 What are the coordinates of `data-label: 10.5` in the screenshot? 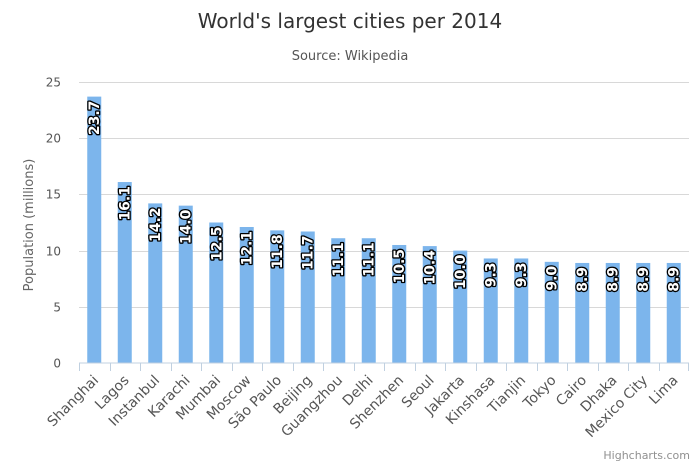 It's located at (400, 266).